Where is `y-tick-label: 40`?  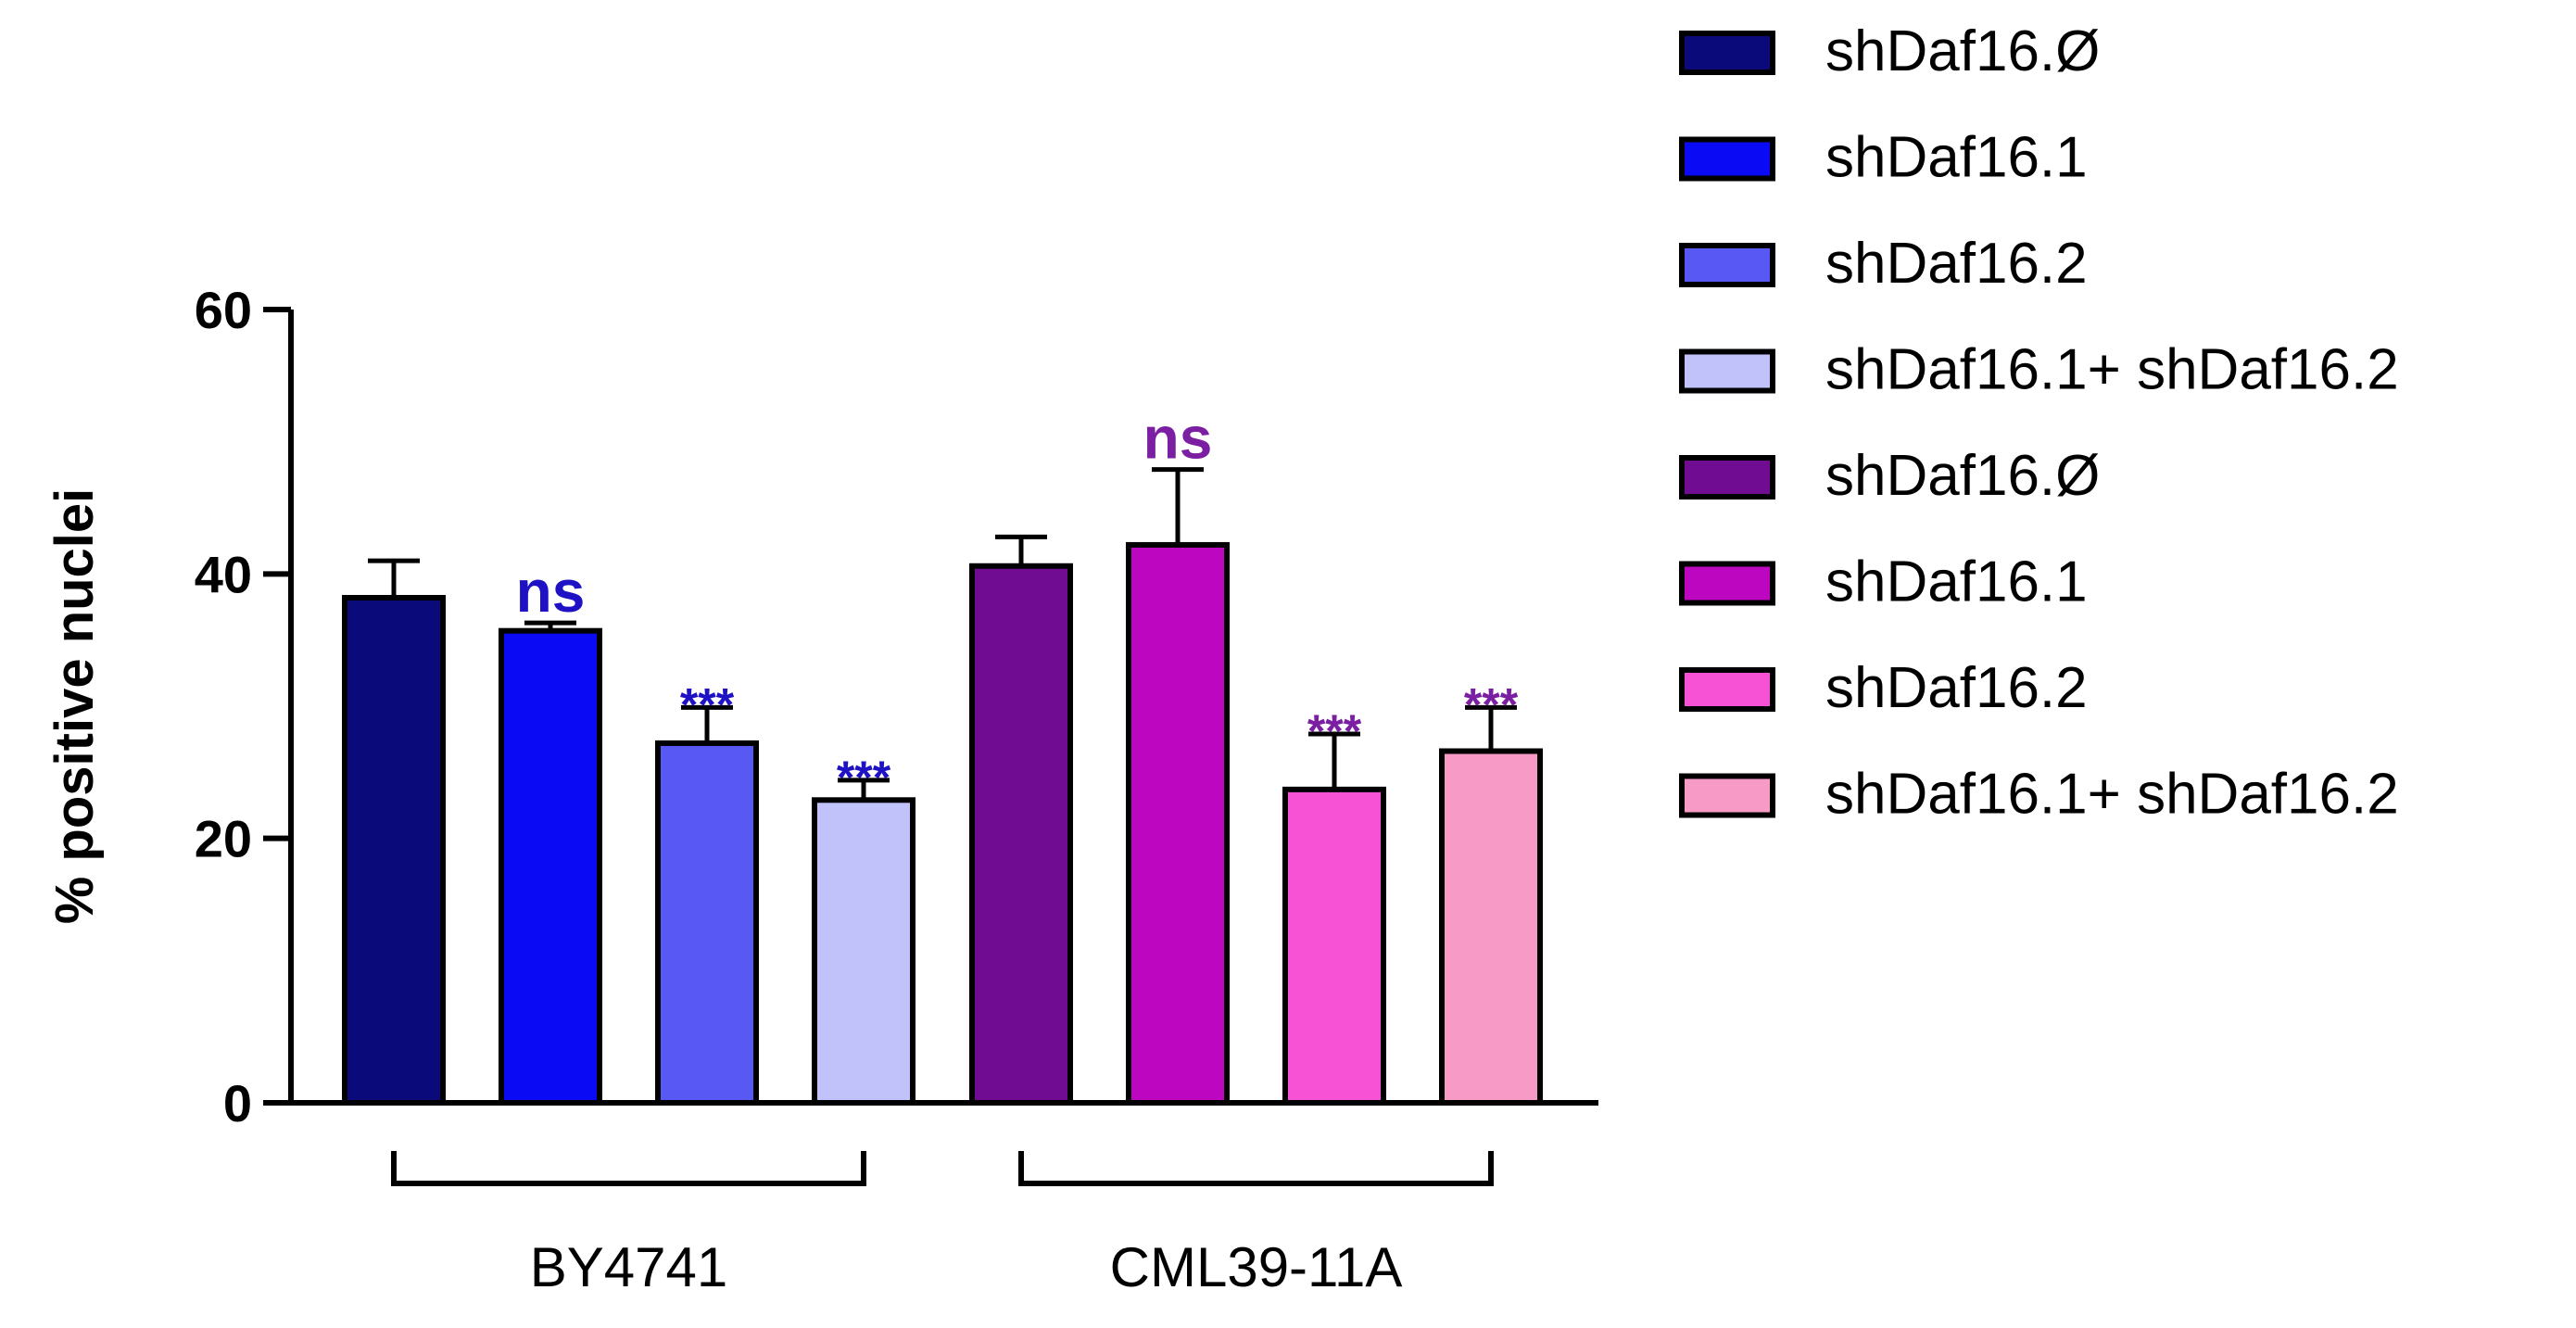 y-tick-label: 40 is located at coordinates (224, 574).